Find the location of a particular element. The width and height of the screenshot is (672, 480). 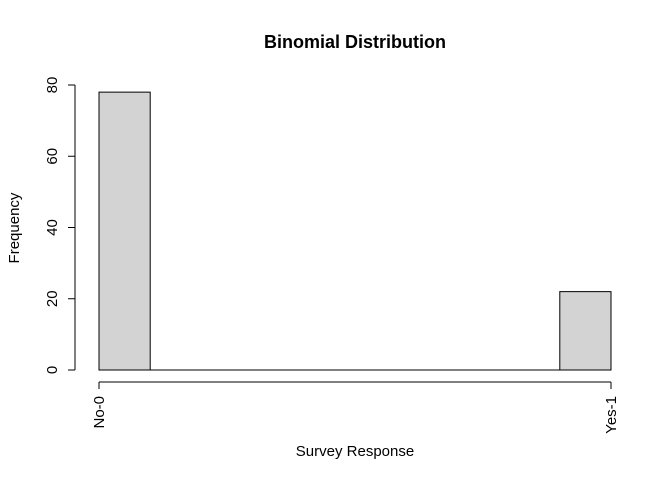

y-tick-label-0: 0 is located at coordinates (52, 370).